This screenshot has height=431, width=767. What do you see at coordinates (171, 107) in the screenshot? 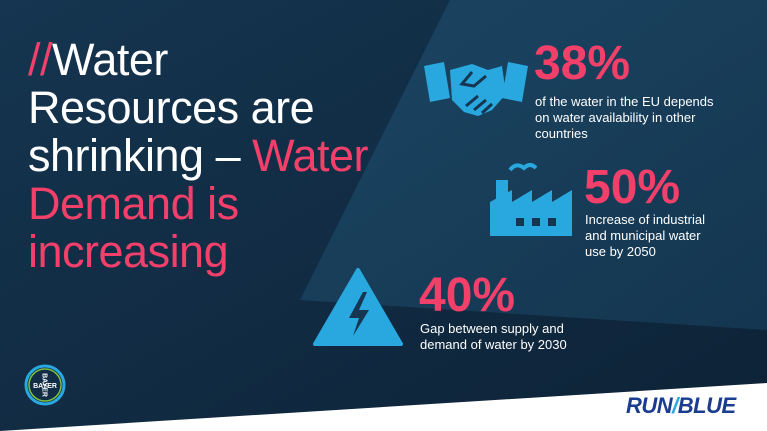
I see `title-white: Water Resources are shrinking –` at bounding box center [171, 107].